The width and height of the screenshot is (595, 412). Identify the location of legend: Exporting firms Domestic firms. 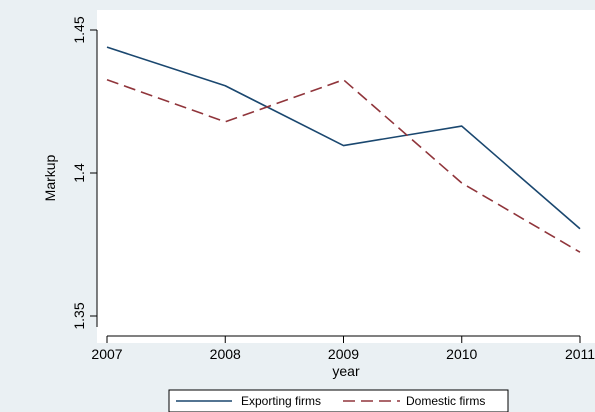
(338, 400).